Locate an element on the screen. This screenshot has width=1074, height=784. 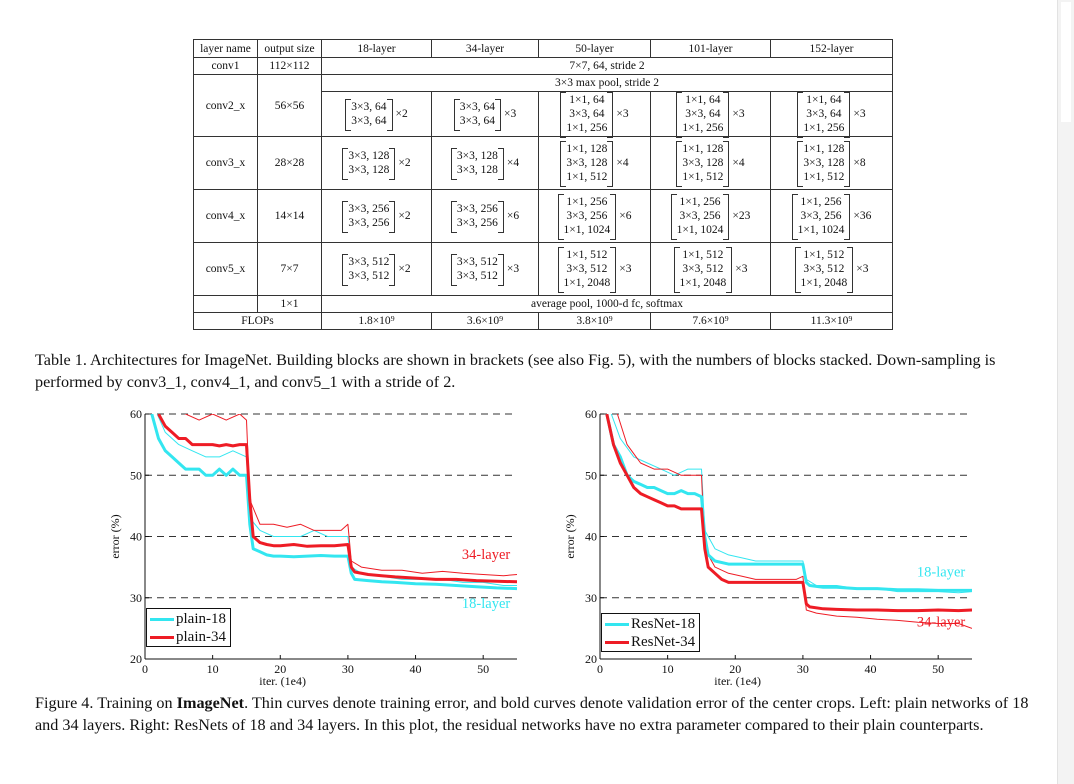
block-layer-spec: 1×1, 256 is located at coordinates (703, 128).